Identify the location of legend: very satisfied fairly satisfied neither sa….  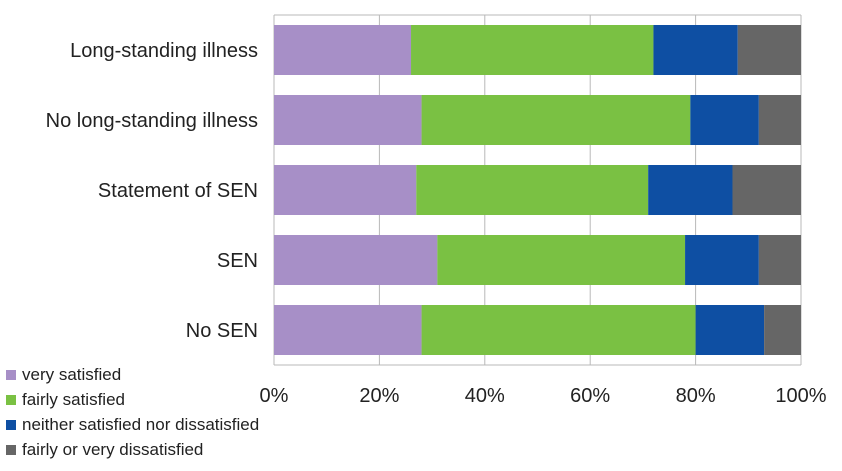
(132, 412).